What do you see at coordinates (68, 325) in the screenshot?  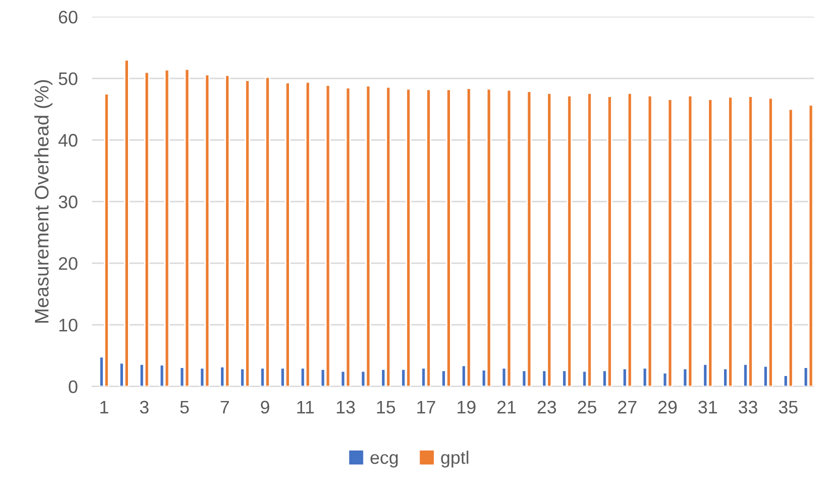 I see `y-tick-label: 10` at bounding box center [68, 325].